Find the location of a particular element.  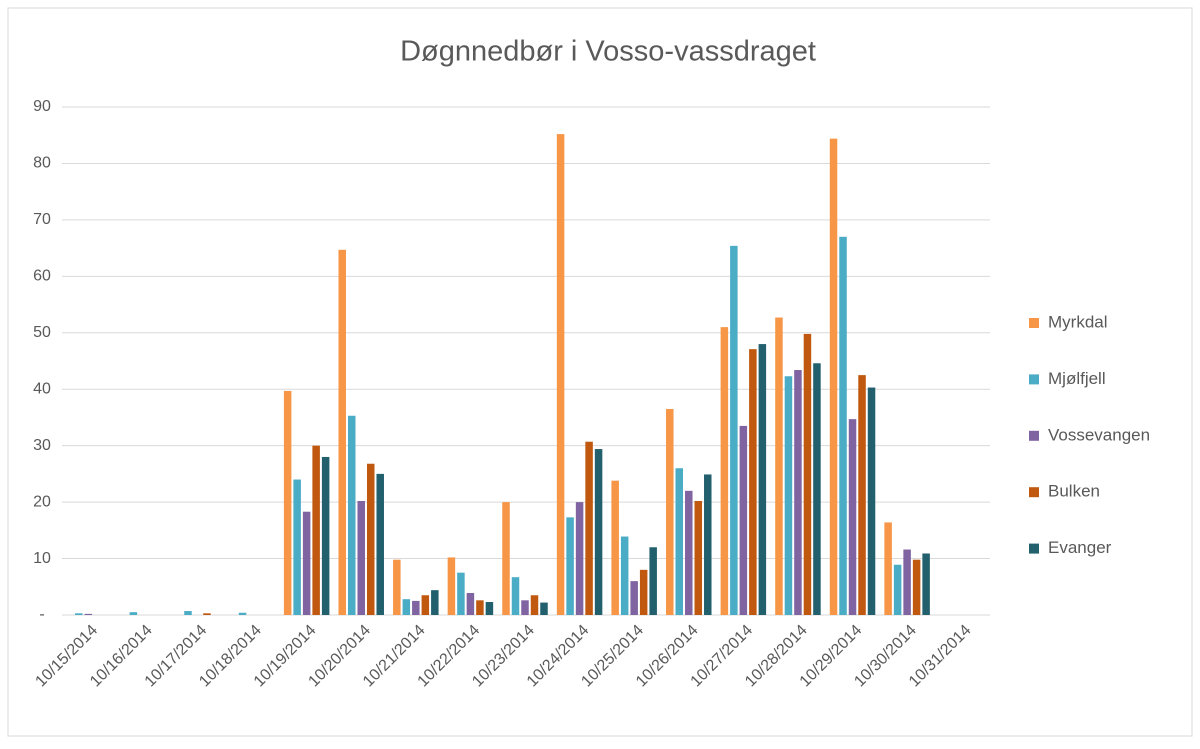

y-tick-label: - is located at coordinates (41, 614).